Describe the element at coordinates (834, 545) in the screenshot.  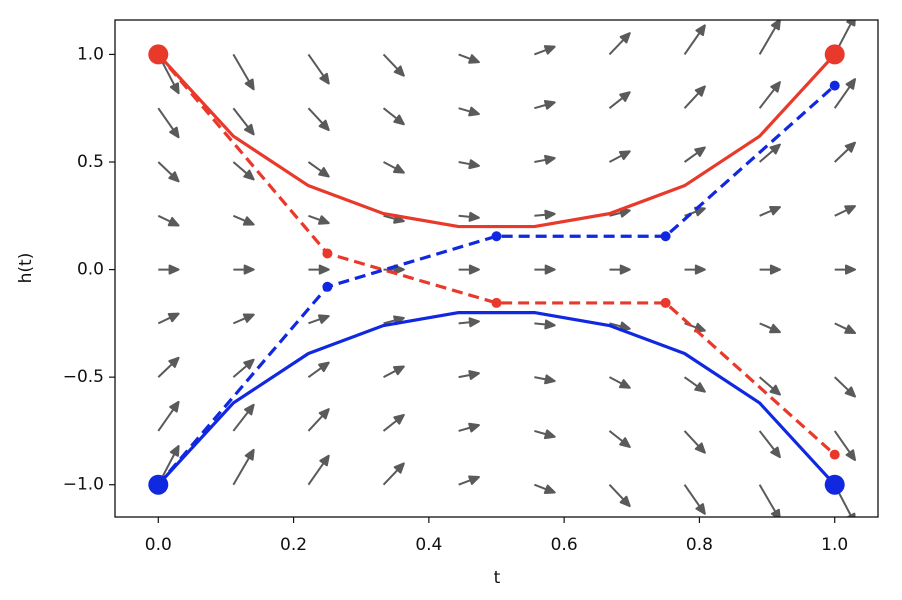
I see `x-tick-label: 1.0` at that location.